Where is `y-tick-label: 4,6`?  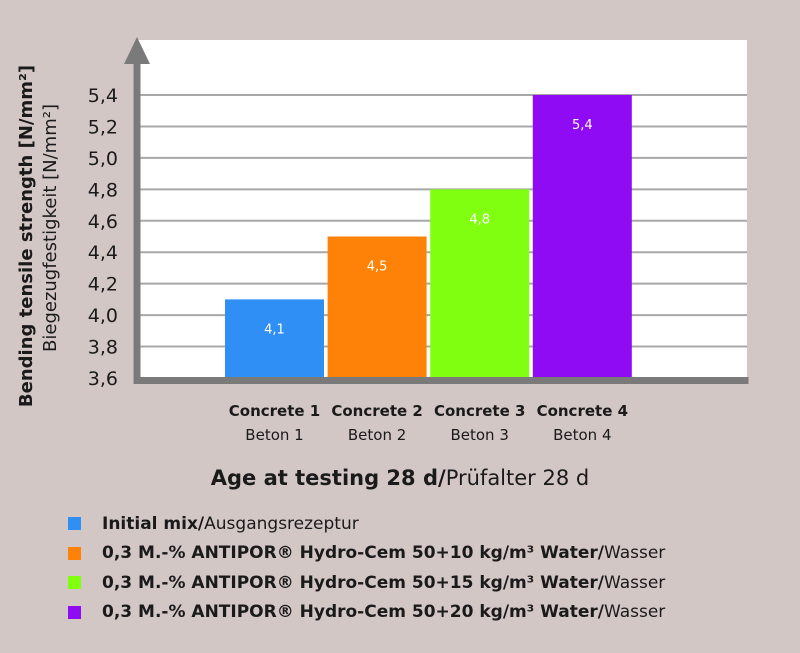
y-tick-label: 4,6 is located at coordinates (103, 222).